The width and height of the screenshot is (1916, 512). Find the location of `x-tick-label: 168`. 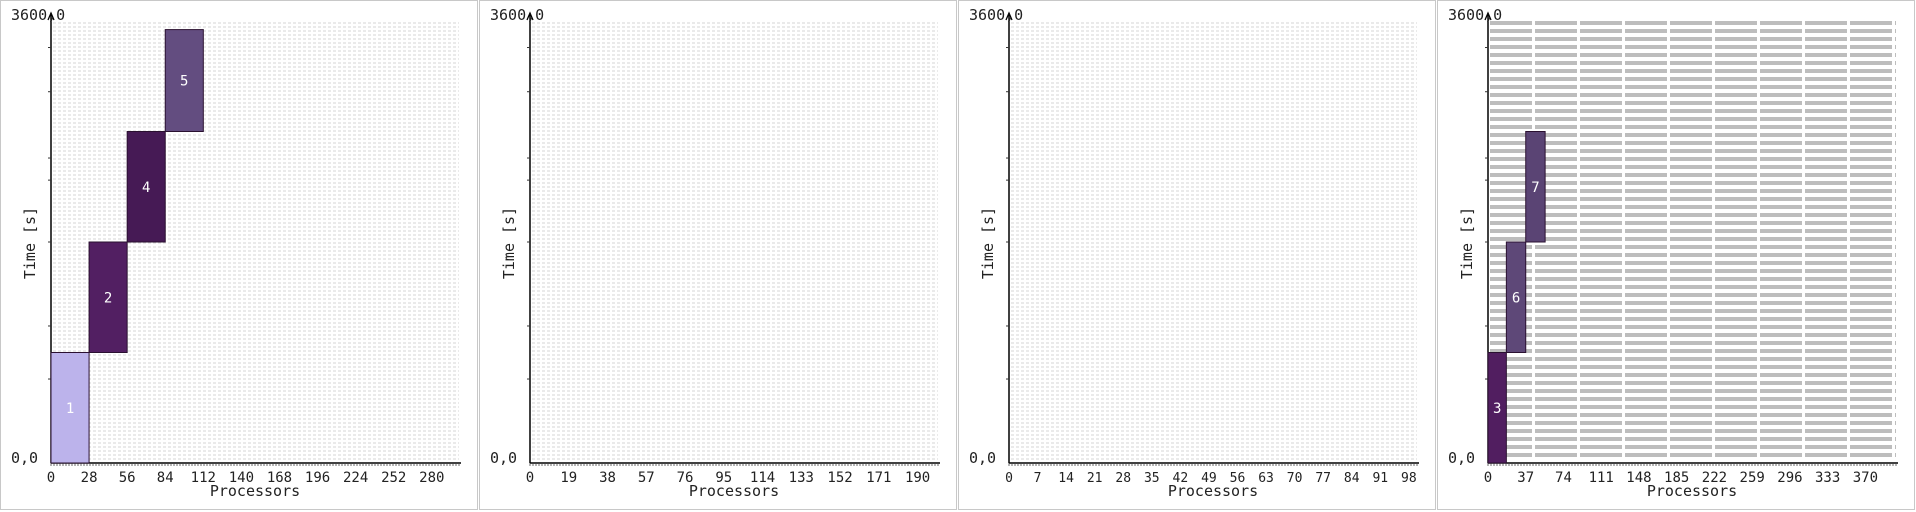

x-tick-label: 168 is located at coordinates (279, 478).